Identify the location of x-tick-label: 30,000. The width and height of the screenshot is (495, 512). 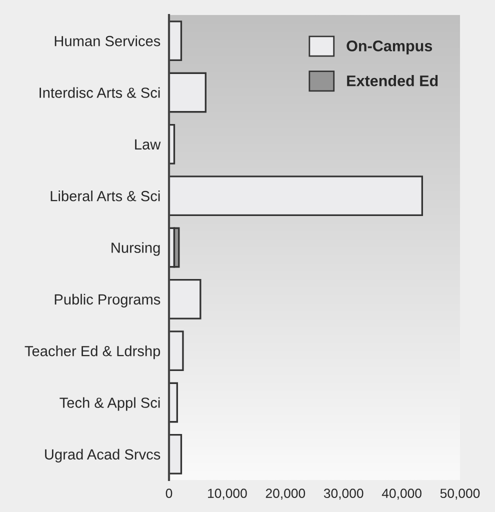
(344, 494).